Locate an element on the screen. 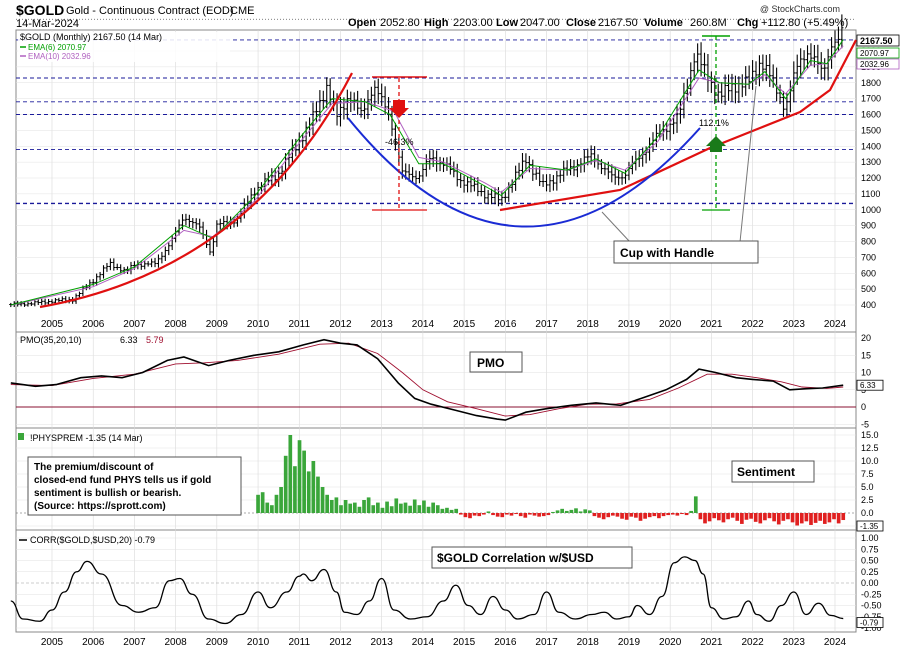 The image size is (900, 650). ema6-legend-text: EMA(6) 2070.97 is located at coordinates (57, 47).